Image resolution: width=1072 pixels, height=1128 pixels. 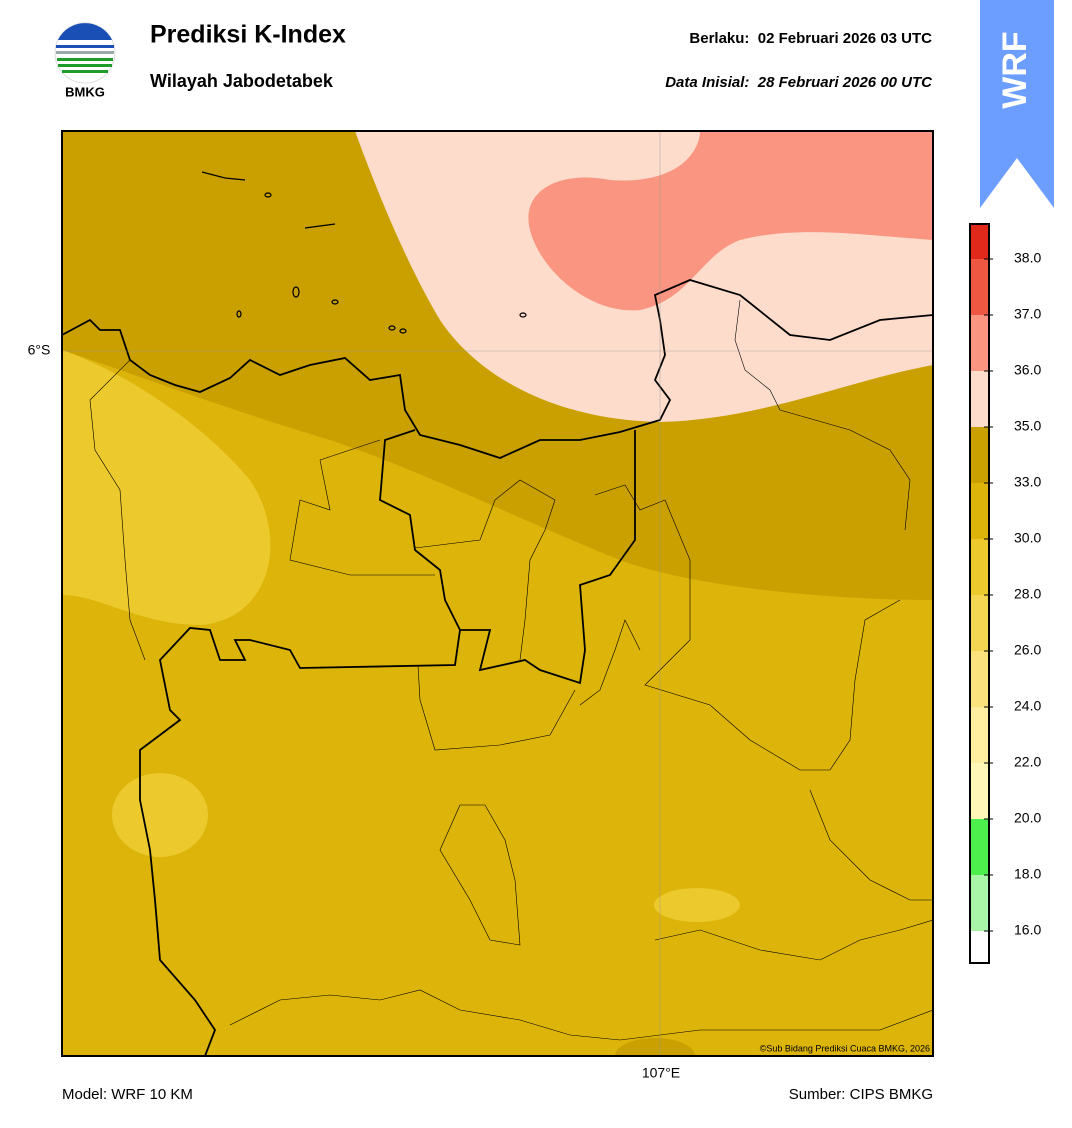 I want to click on init-time: Data Inisial: 28 Februari 2026 00 UTC, so click(x=799, y=82).